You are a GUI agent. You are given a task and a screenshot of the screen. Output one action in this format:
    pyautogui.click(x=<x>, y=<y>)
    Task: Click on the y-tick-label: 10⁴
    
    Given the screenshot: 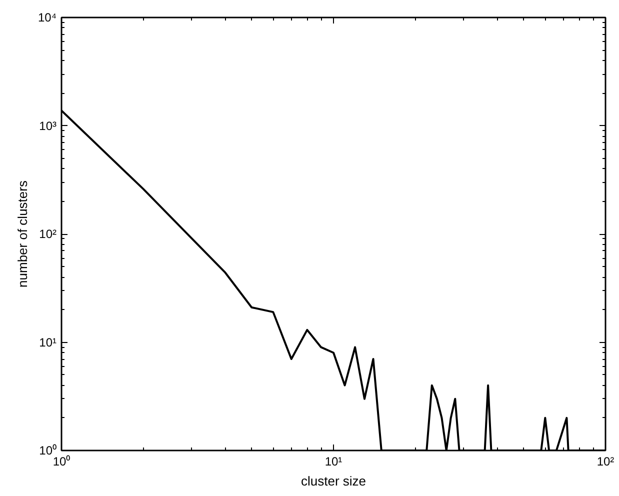 What is the action you would take?
    pyautogui.click(x=47, y=17)
    